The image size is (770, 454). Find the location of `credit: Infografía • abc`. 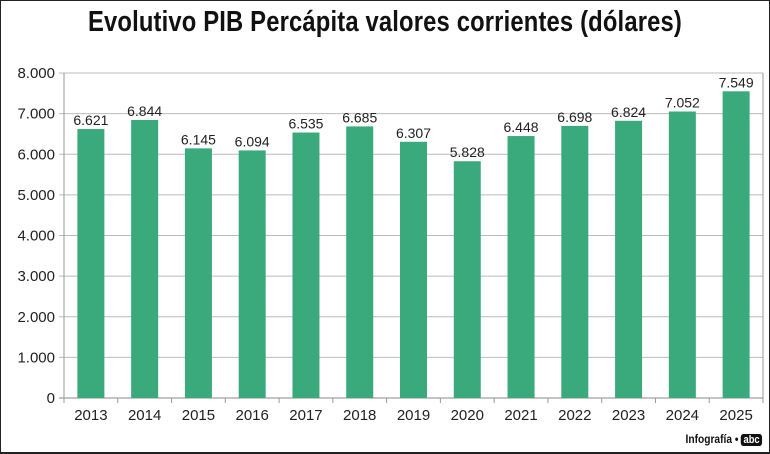

credit: Infografía • abc is located at coordinates (723, 439).